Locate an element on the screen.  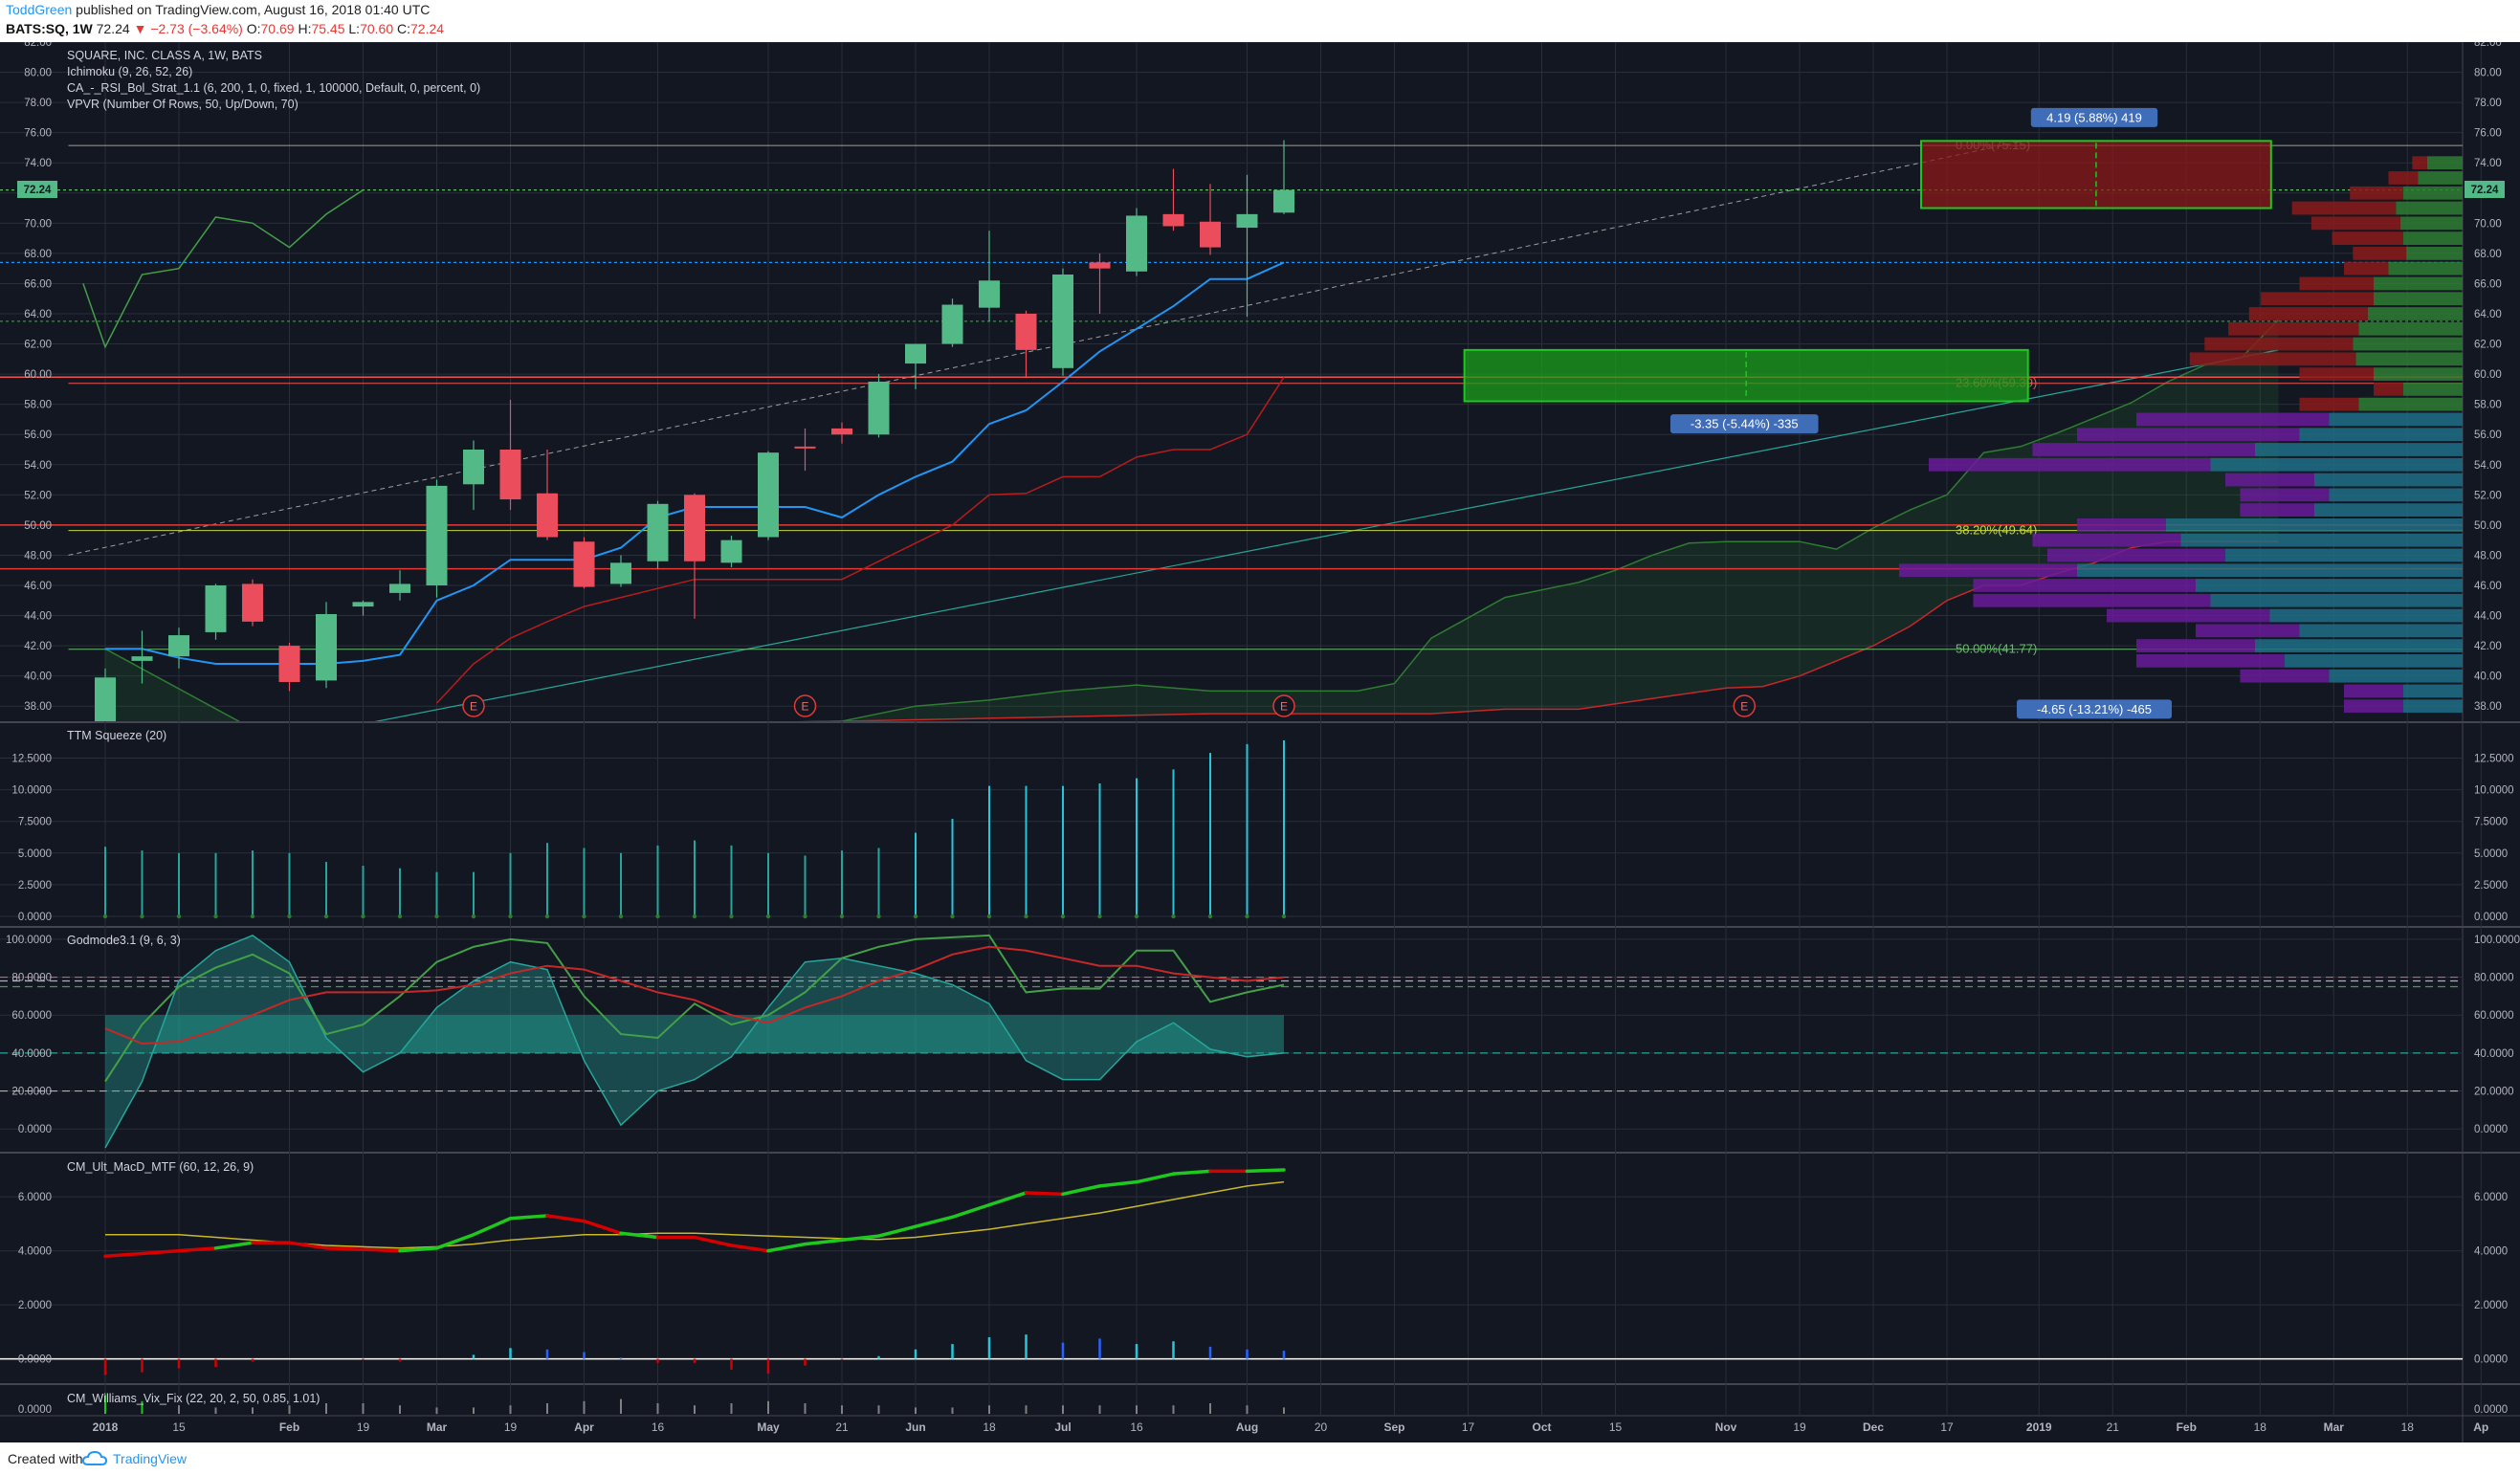
price-tick-label-left: 50.00 is located at coordinates (38, 526).